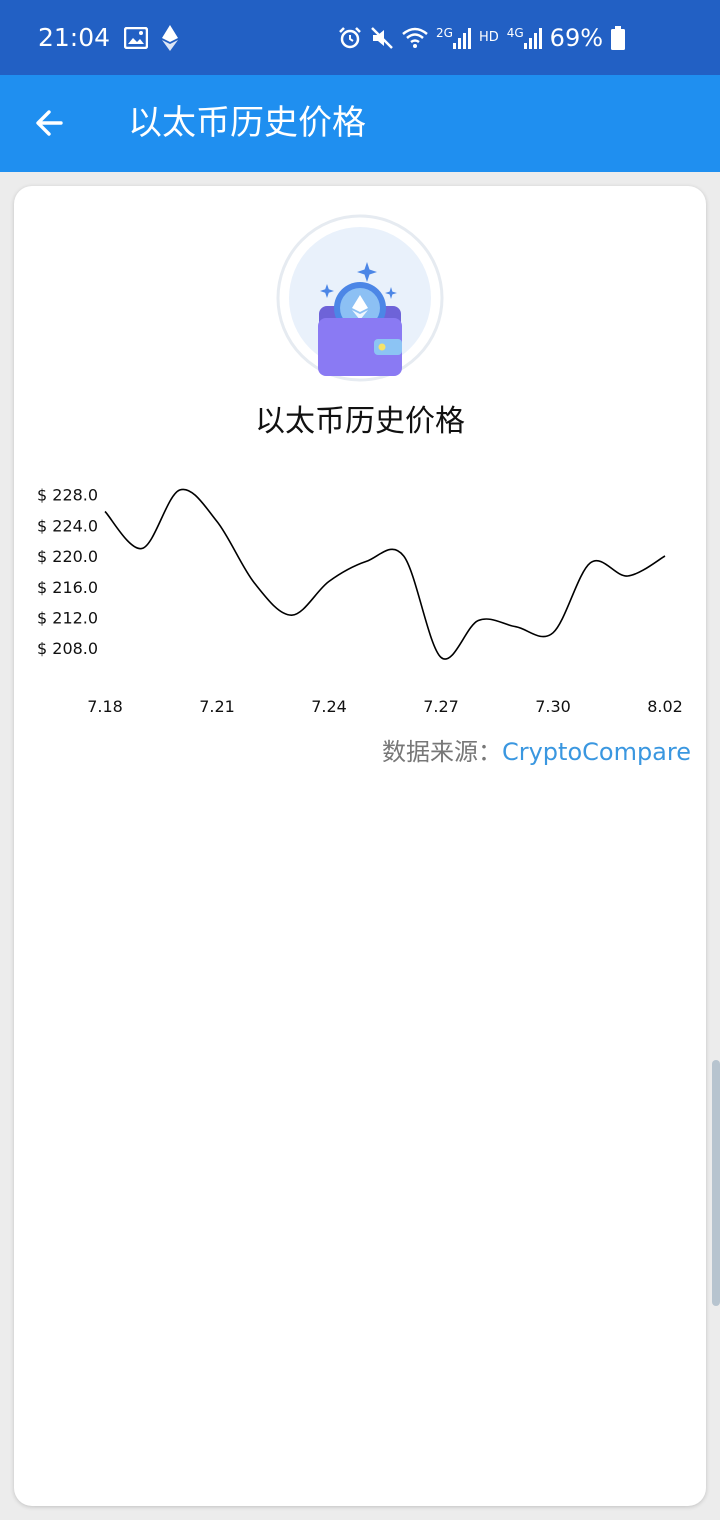 This screenshot has height=1520, width=720. Describe the element at coordinates (461, 38) in the screenshot. I see `signal-icon` at that location.